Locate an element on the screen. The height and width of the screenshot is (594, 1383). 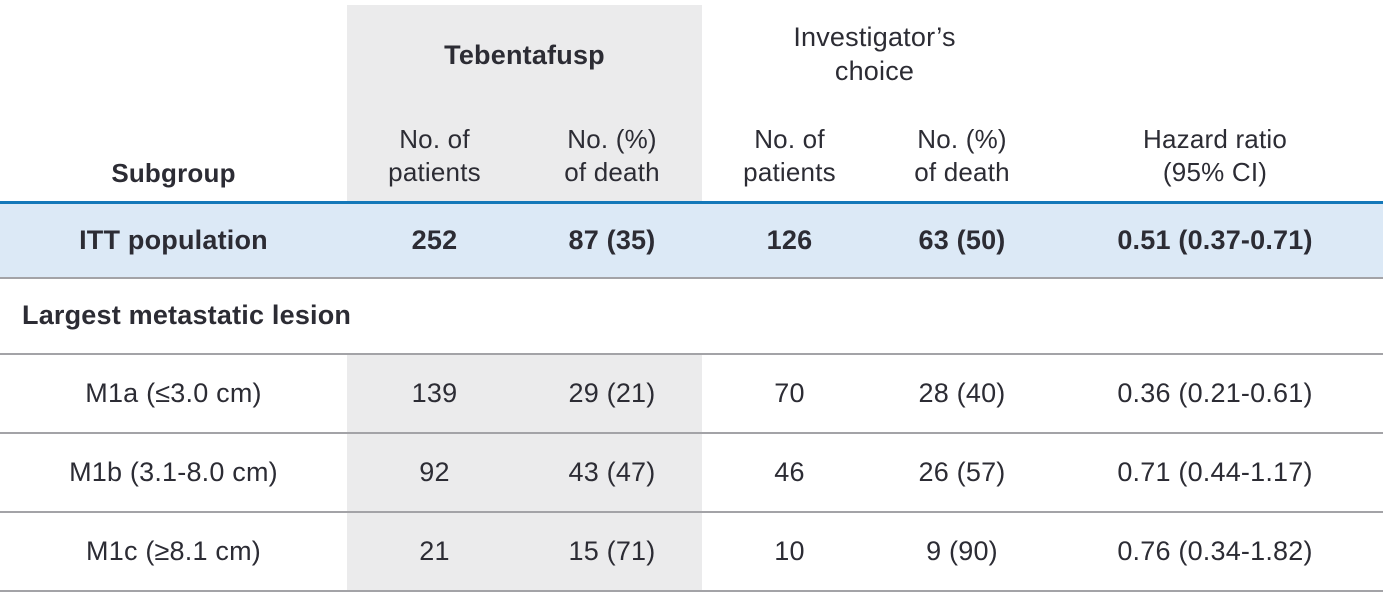
ic-deaths-value: 63 (50) is located at coordinates (962, 240).